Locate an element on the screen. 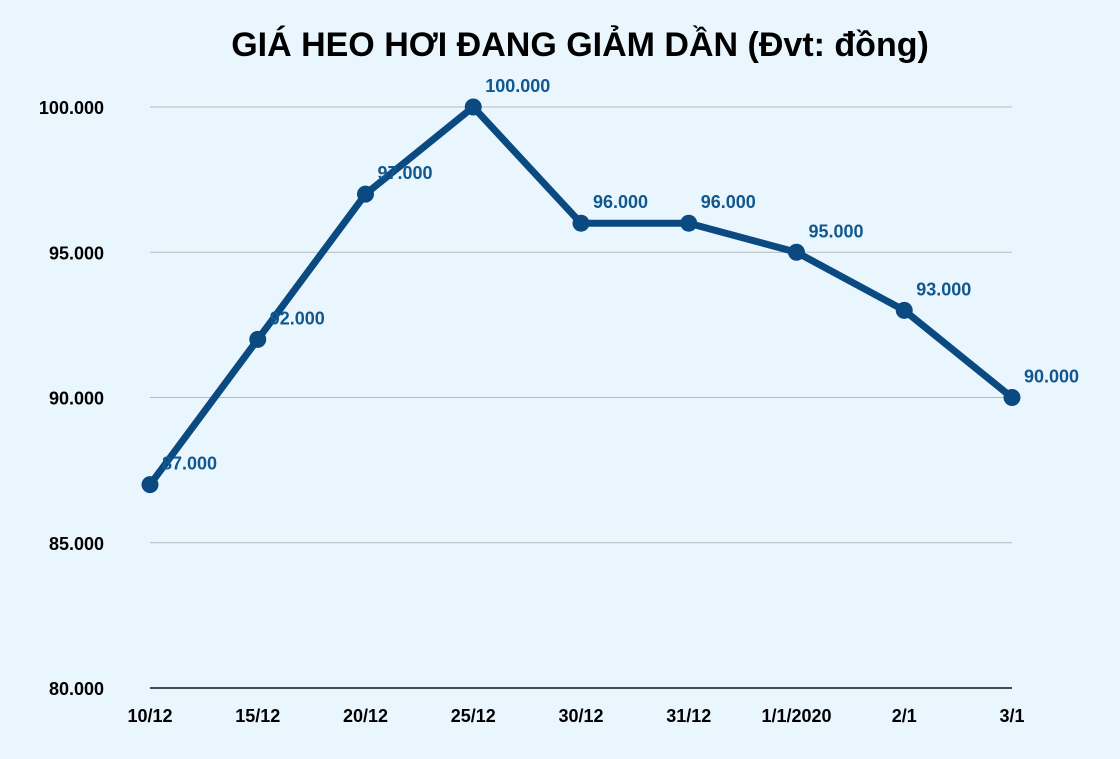  y-tick-label: 100.000 is located at coordinates (71, 108).